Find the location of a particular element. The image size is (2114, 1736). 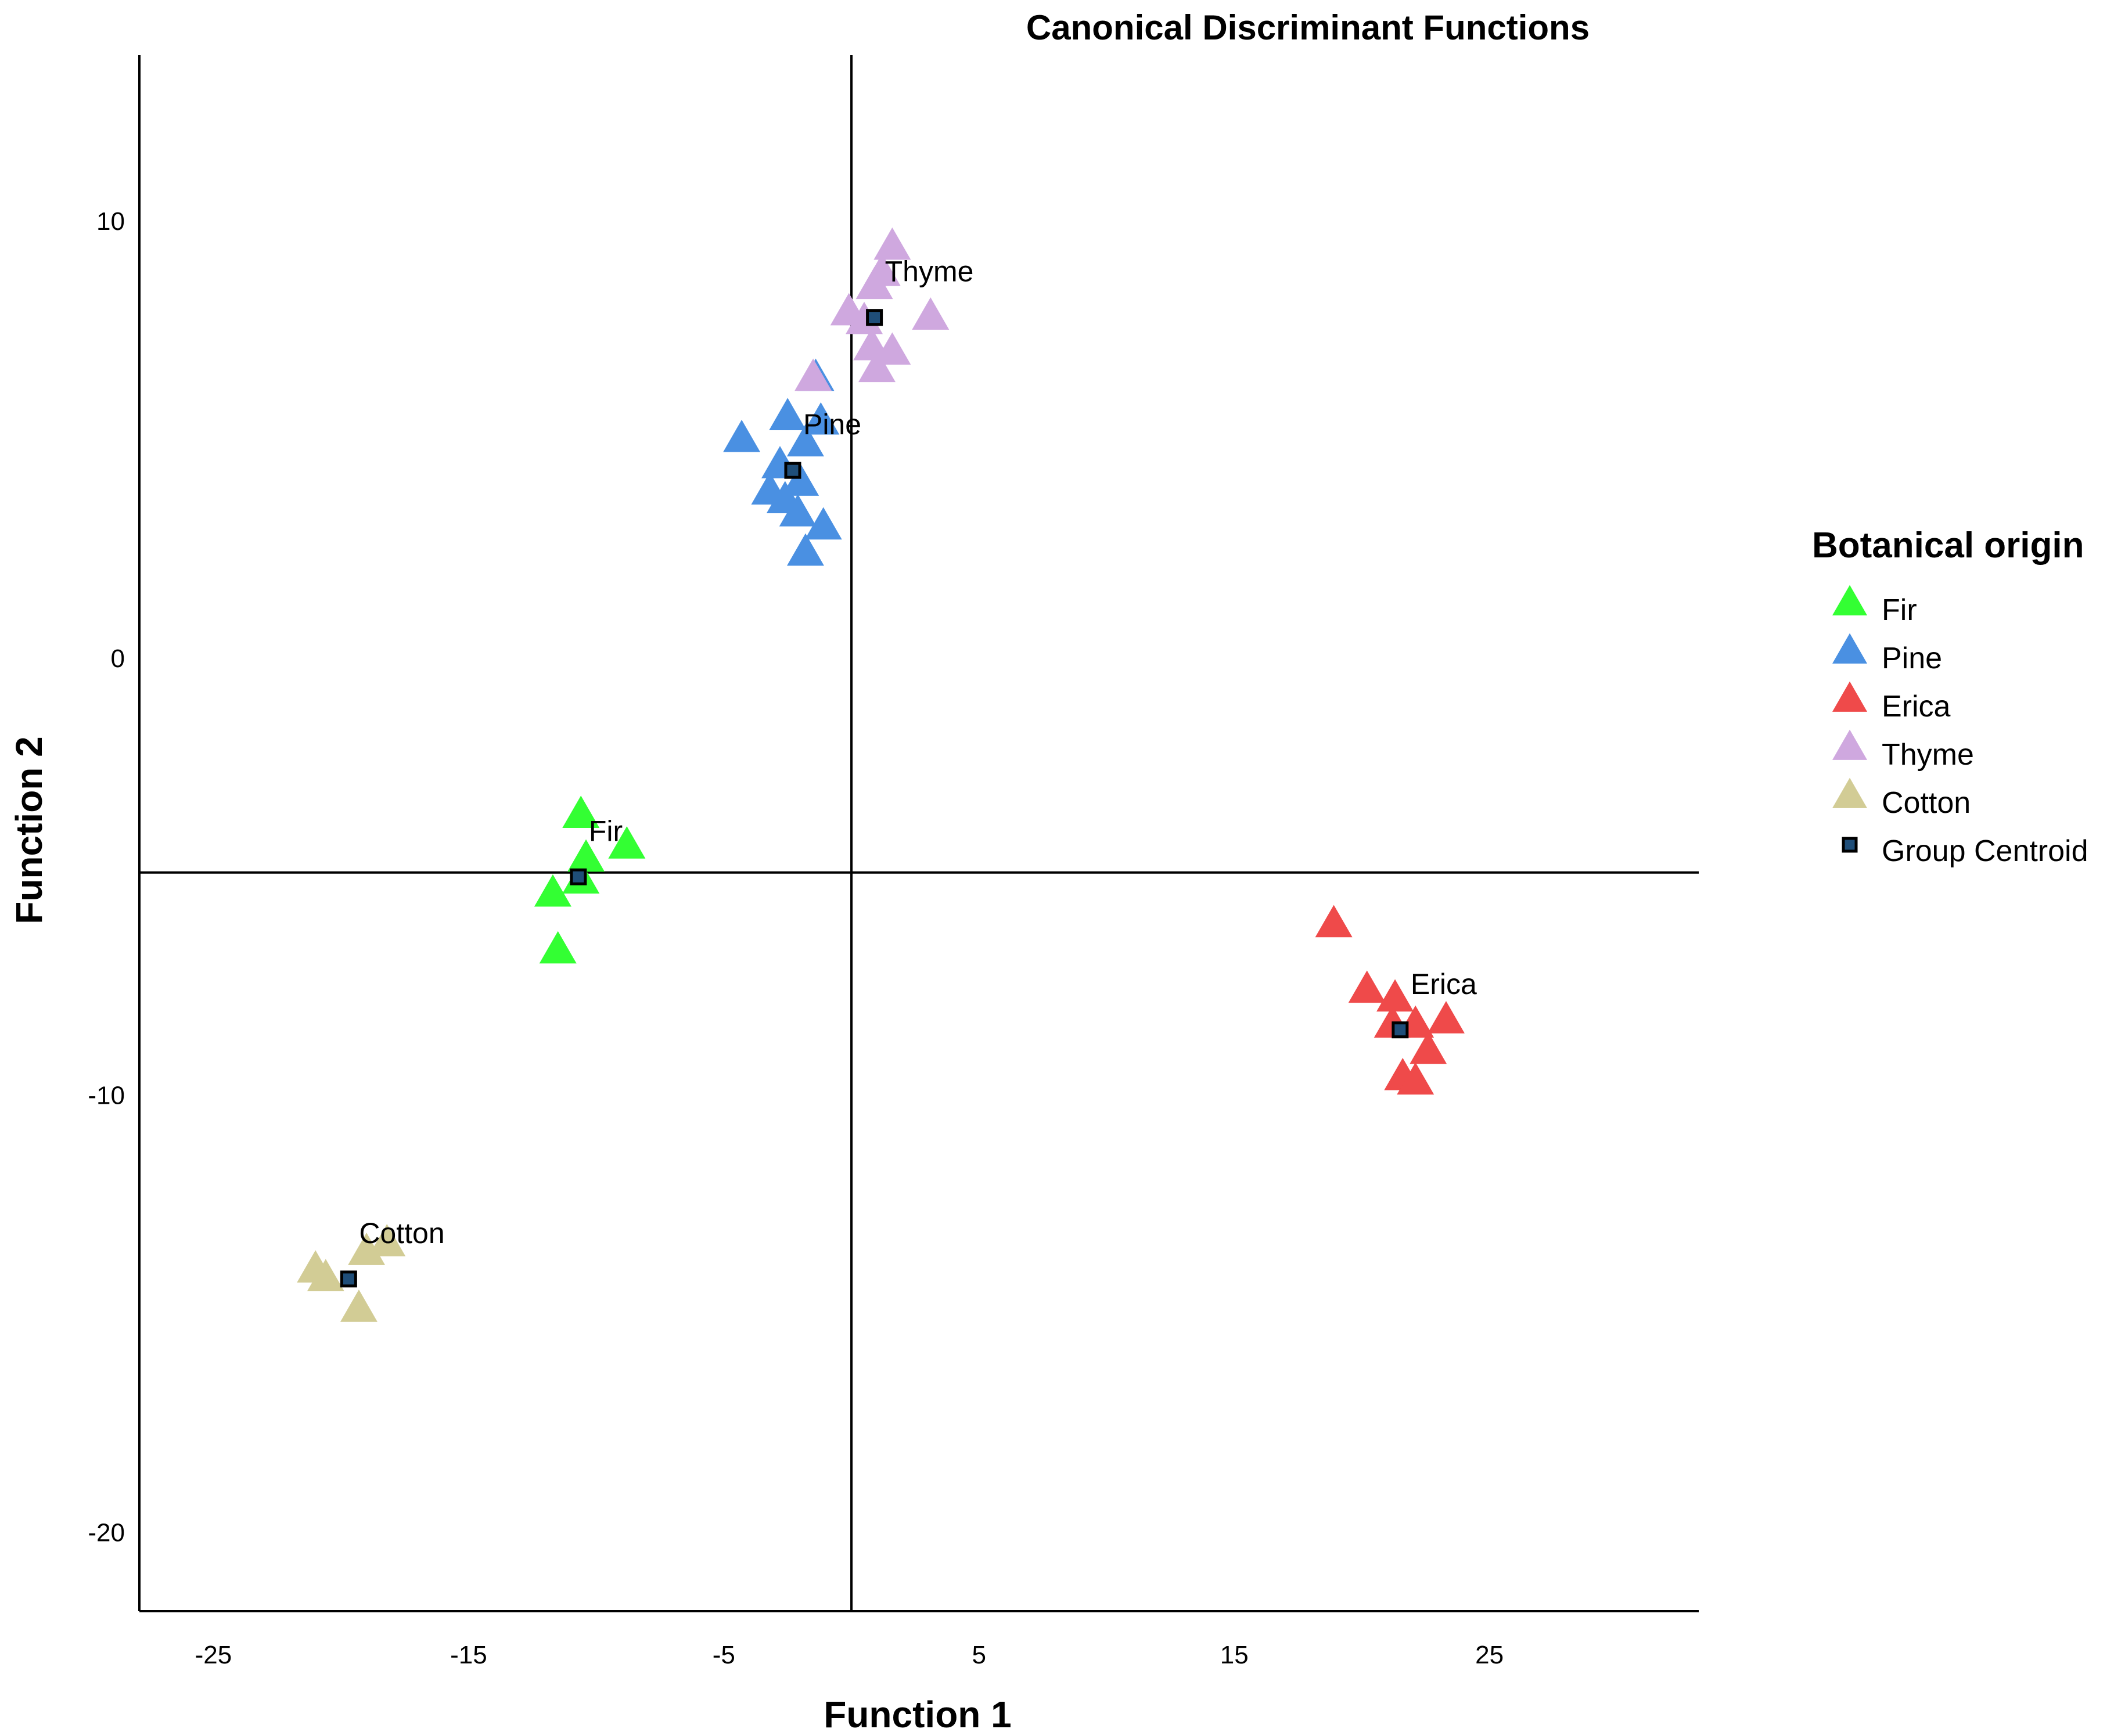

y-tick-label: 0 is located at coordinates (118, 658).